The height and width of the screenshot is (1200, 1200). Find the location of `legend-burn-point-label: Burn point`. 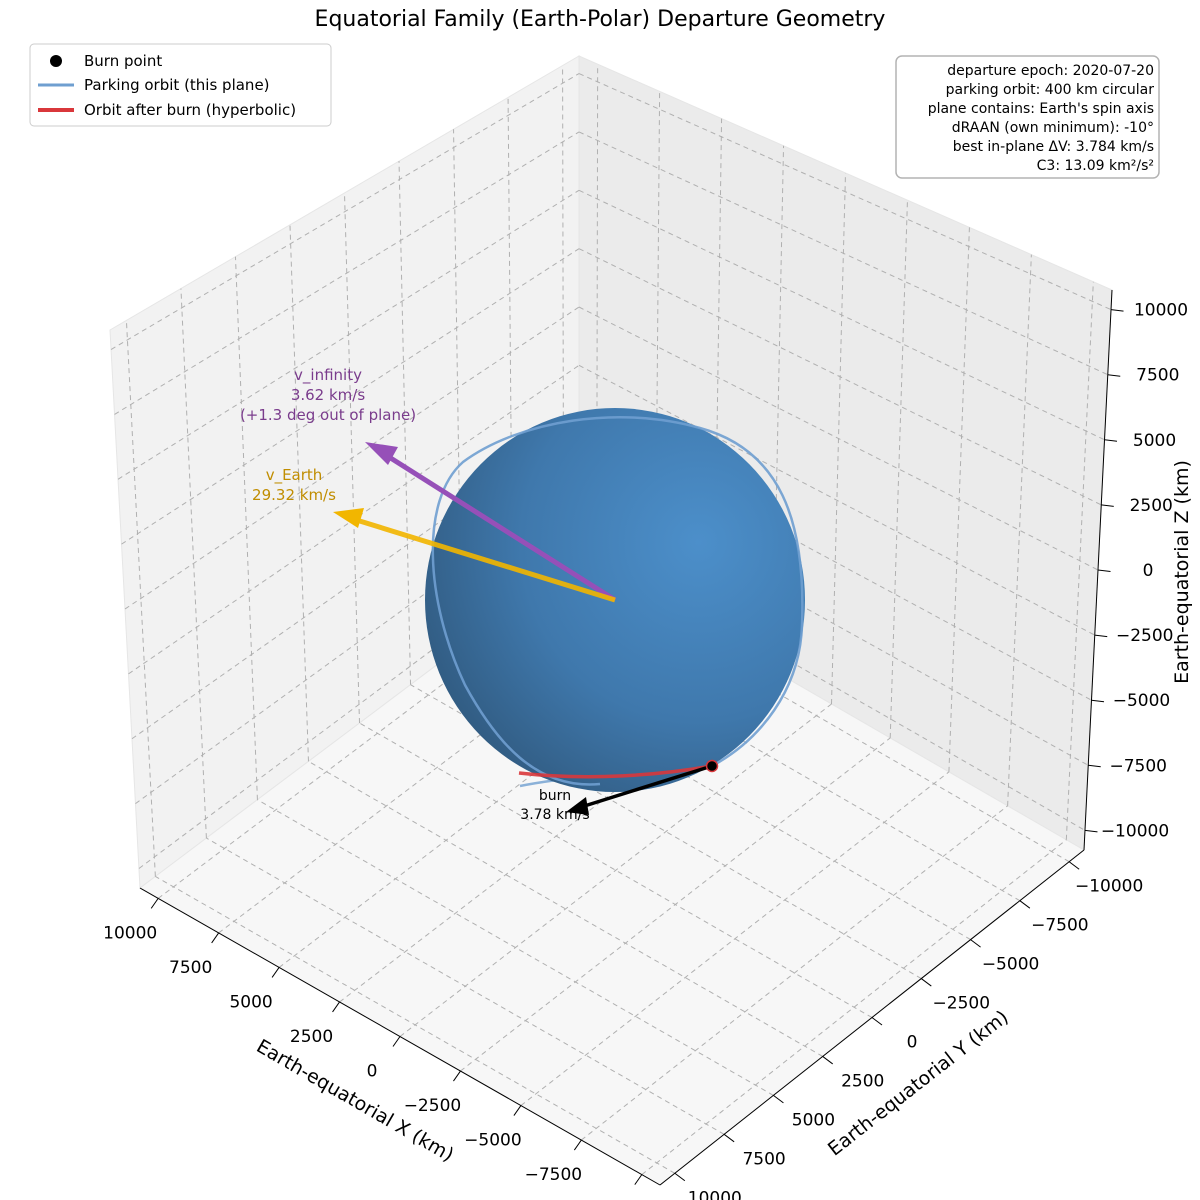

legend-burn-point-label: Burn point is located at coordinates (123, 61).